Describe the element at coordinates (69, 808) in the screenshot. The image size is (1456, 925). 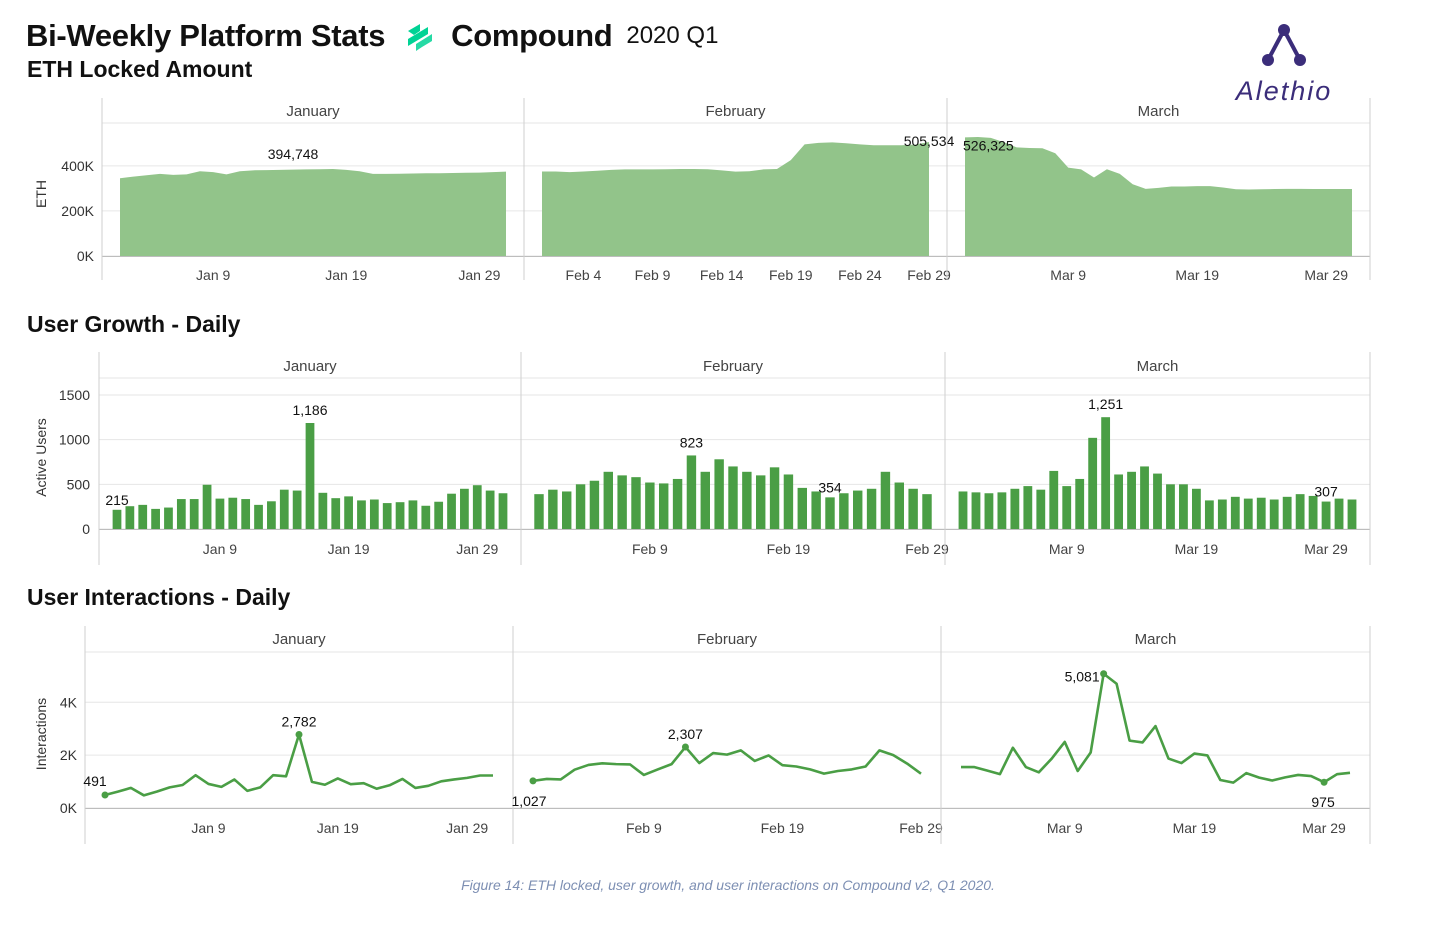
I see `y-tick-label: 0K` at that location.